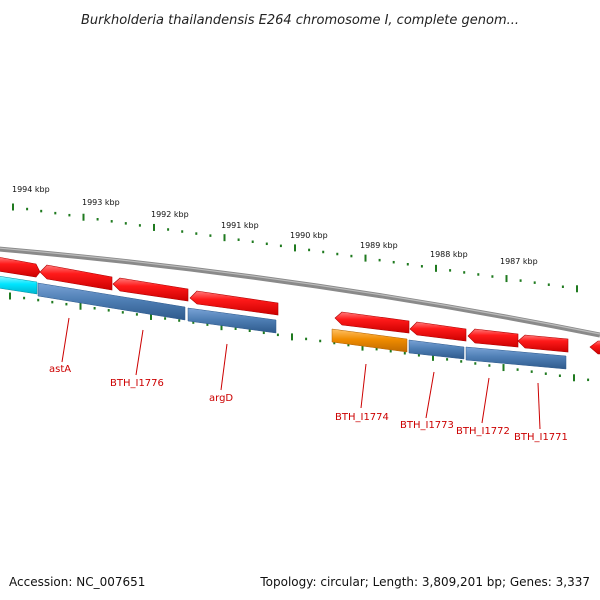  Describe the element at coordinates (60, 369) in the screenshot. I see `gene-label-astA: astA` at that location.